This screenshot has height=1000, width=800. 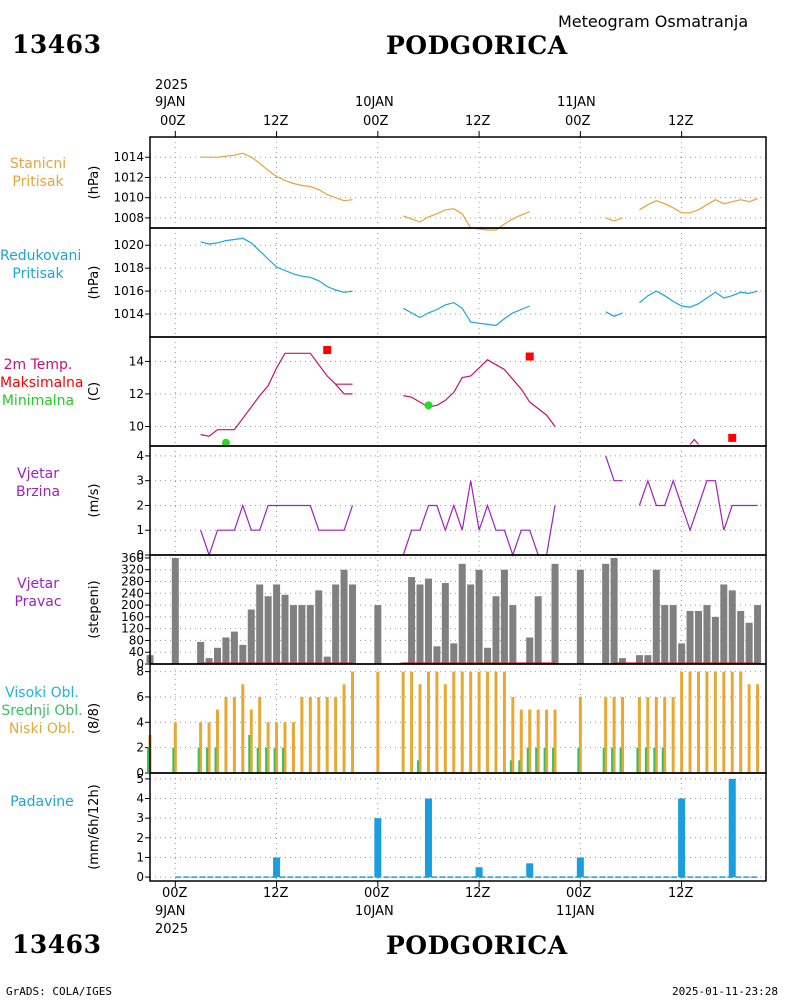 What do you see at coordinates (458, 282) in the screenshot?
I see `panel-frame` at bounding box center [458, 282].